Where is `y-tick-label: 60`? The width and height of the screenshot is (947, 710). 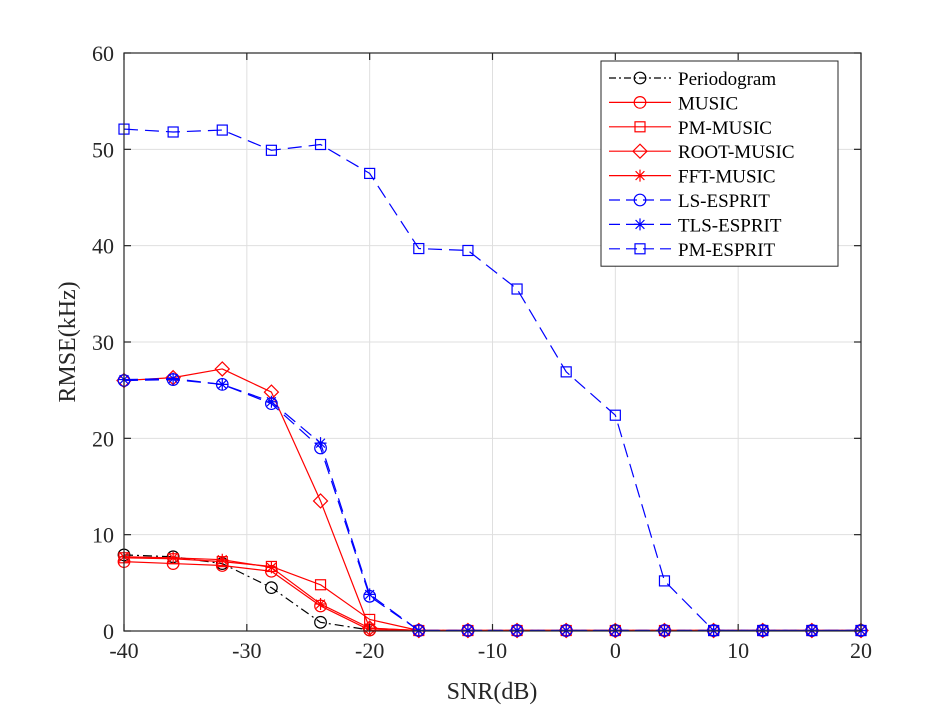
y-tick-label: 60 is located at coordinates (103, 53).